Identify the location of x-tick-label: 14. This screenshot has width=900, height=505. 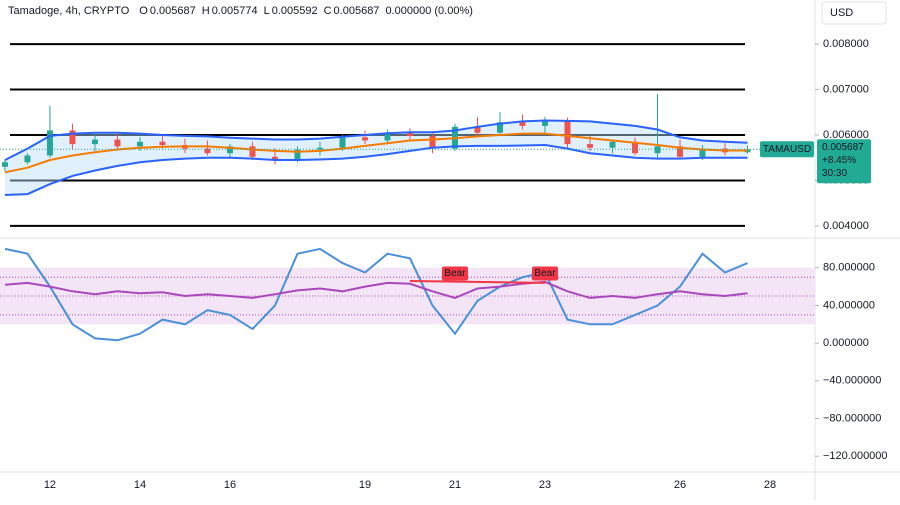
(140, 485).